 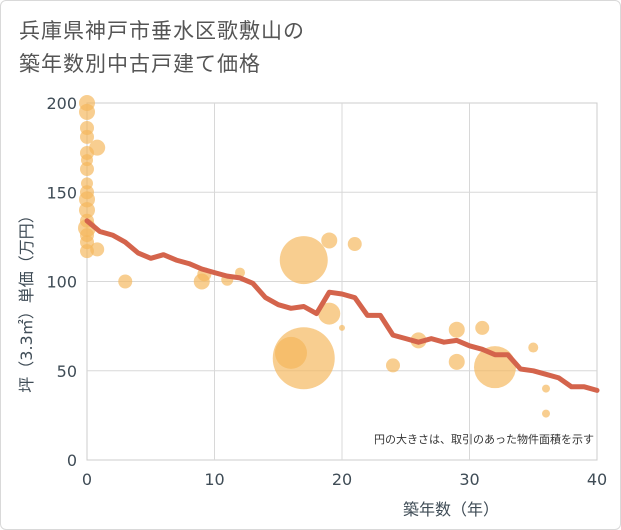 I want to click on x-tick-label: 30, so click(x=469, y=479).